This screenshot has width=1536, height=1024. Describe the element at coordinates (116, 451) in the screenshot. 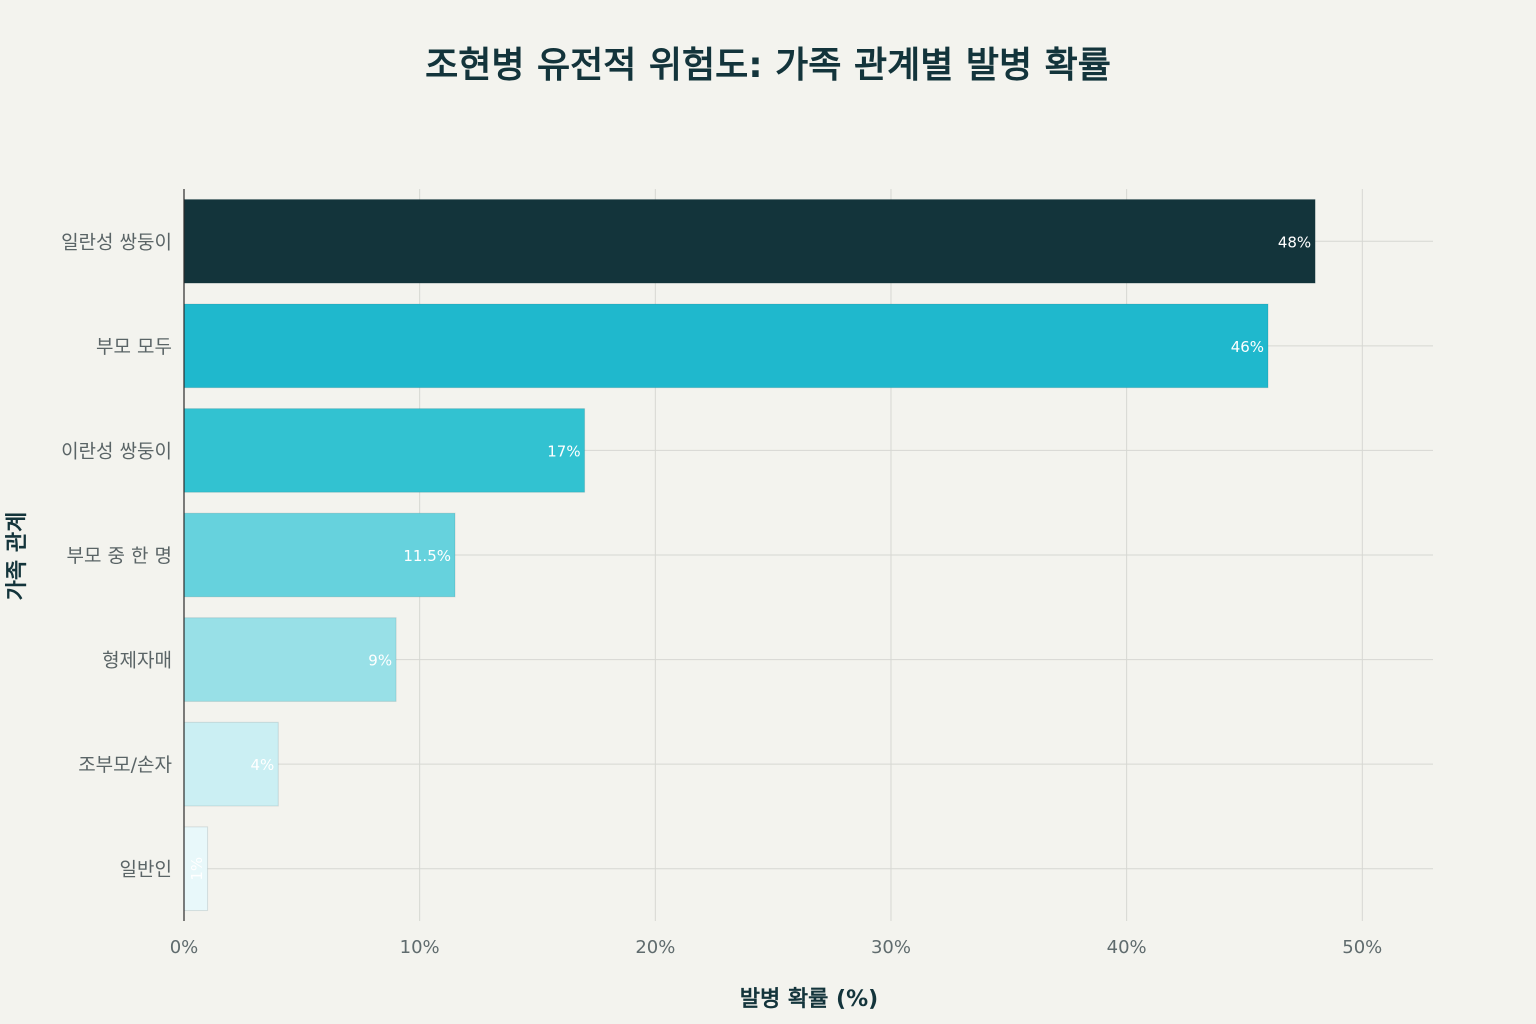

I see `category-label: 이란성 쌍둥이` at that location.